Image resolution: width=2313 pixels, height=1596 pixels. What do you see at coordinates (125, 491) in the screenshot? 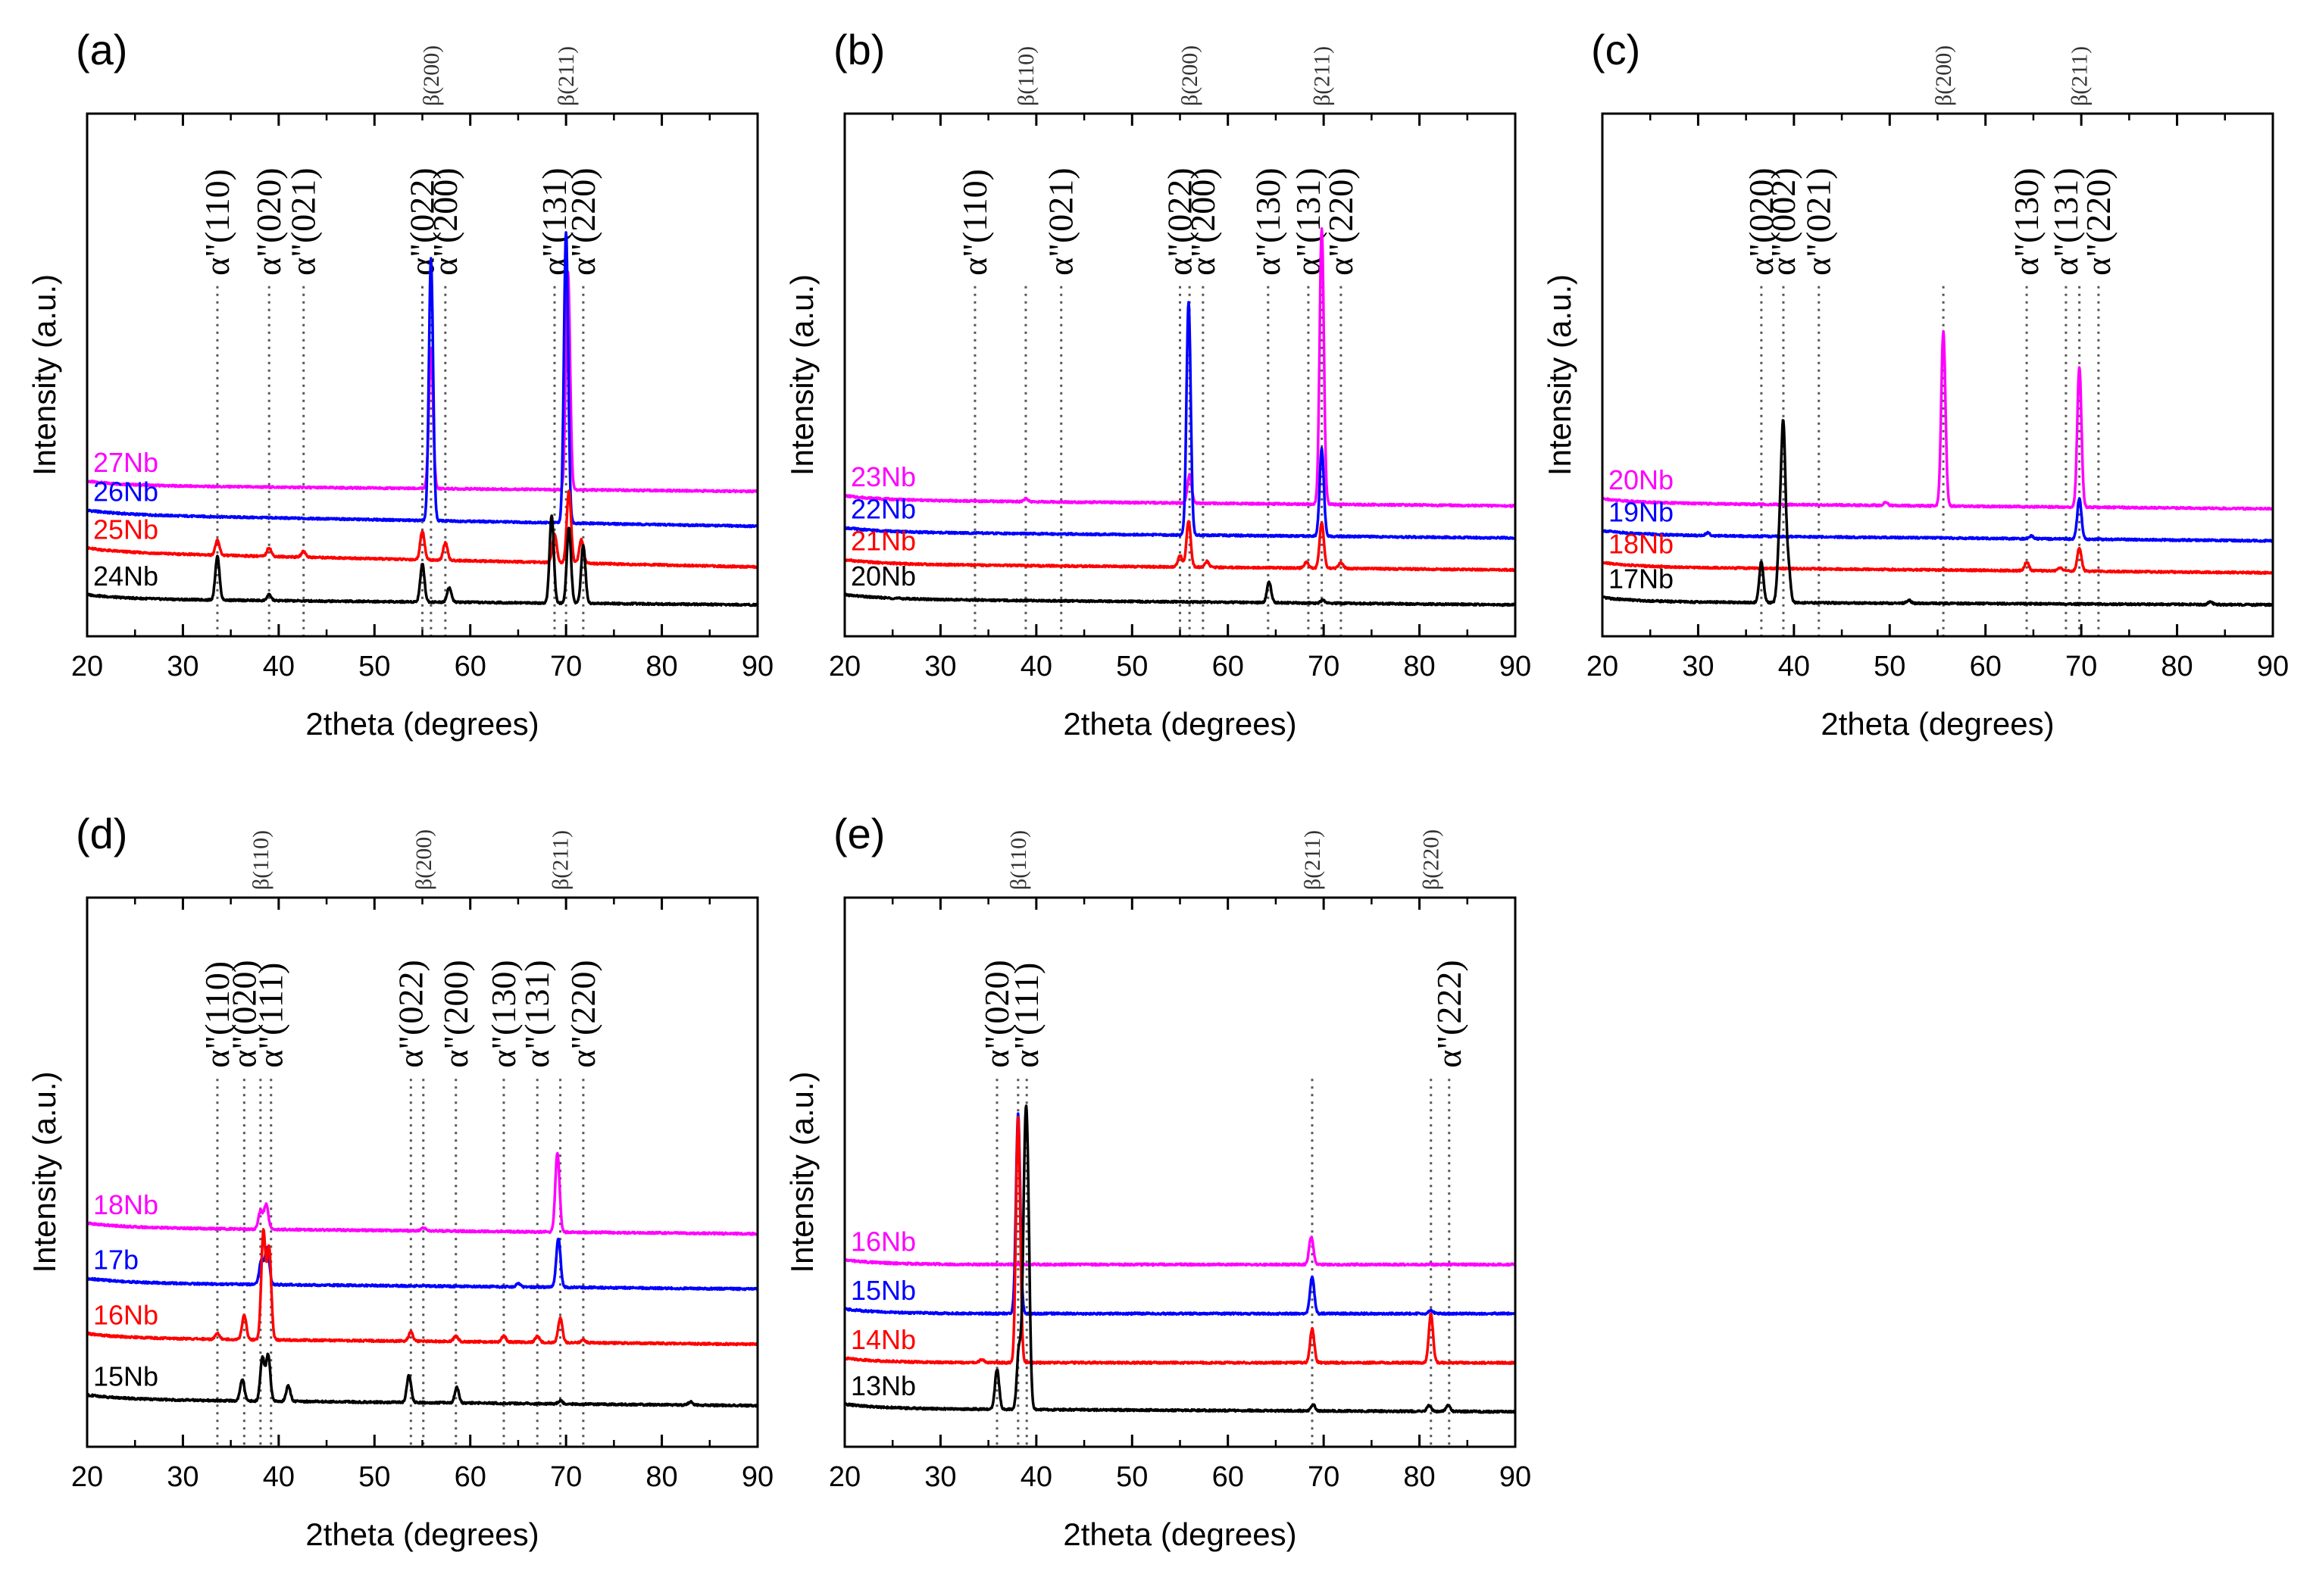
I see `series-label: 26Nb` at bounding box center [125, 491].